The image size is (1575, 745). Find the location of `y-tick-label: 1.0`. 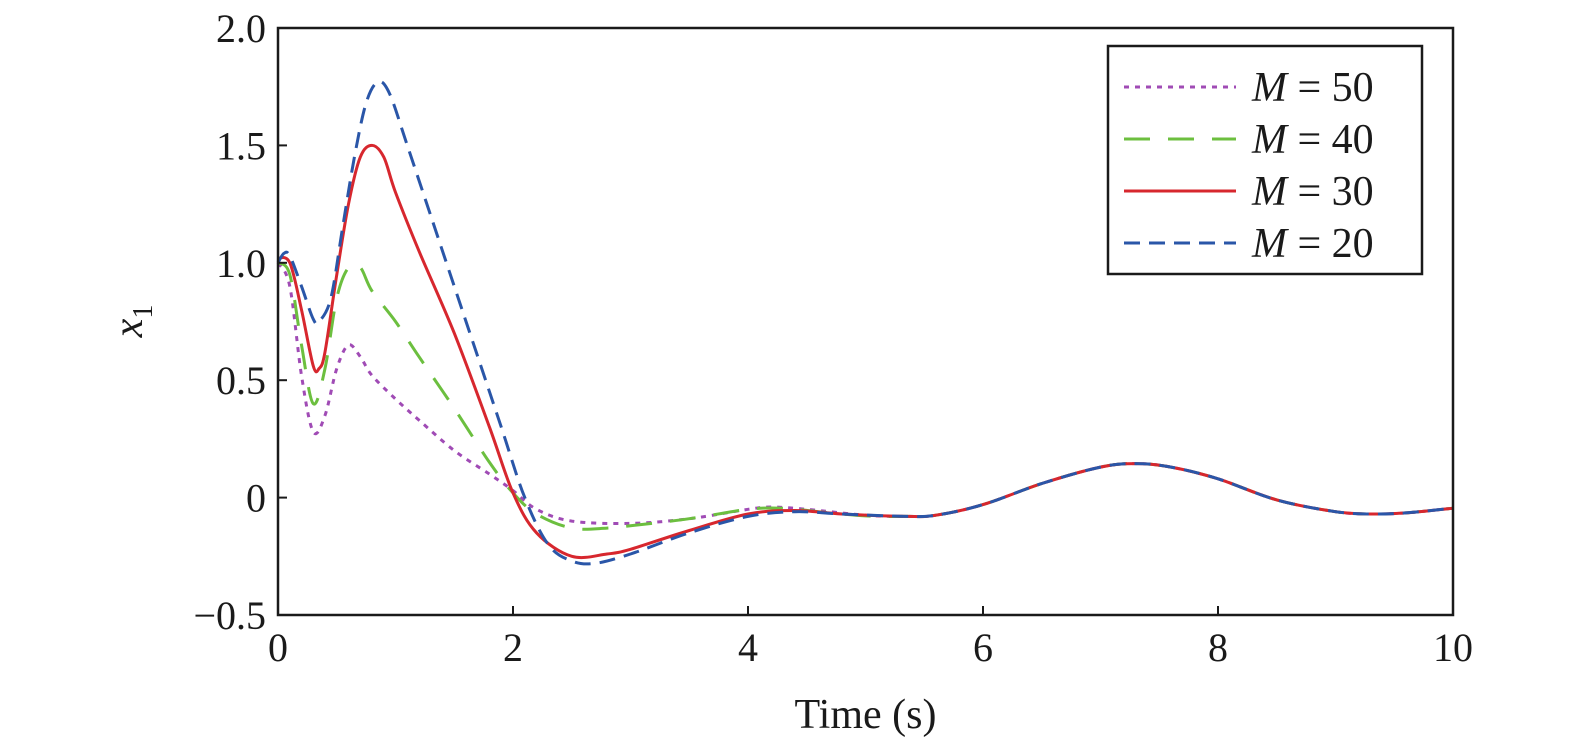

y-tick-label: 1.0 is located at coordinates (241, 263).